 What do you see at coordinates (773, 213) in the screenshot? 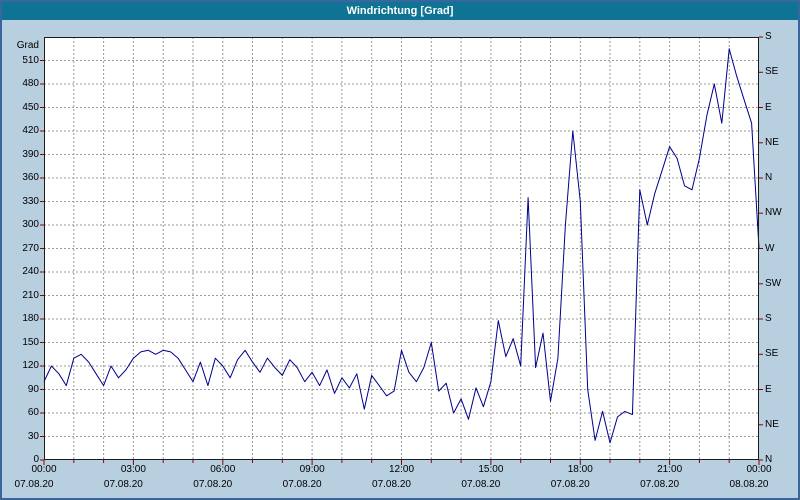
I see `y-right-label: NW` at bounding box center [773, 213].